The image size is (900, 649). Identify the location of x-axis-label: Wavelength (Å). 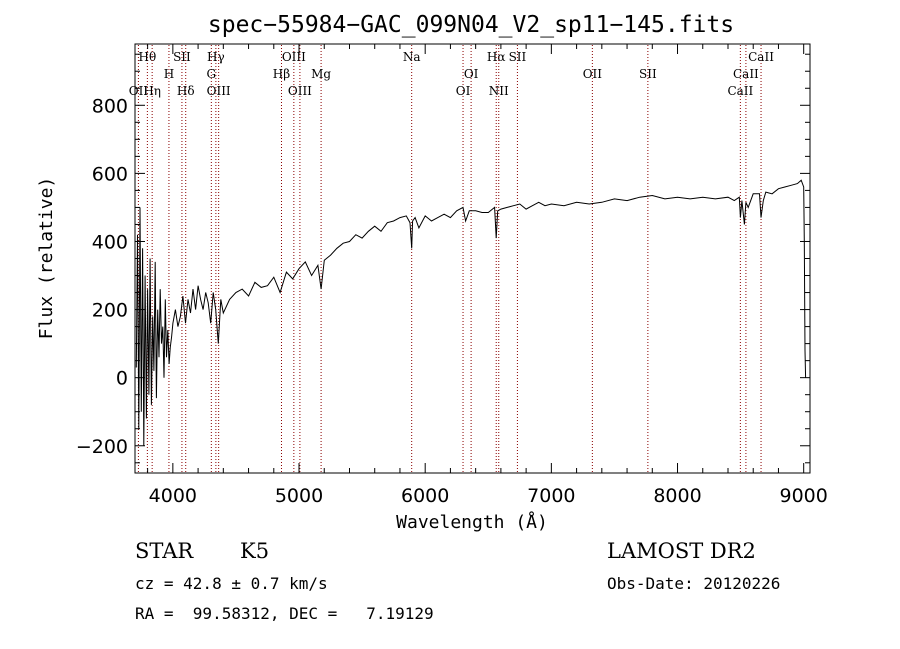
(472, 522).